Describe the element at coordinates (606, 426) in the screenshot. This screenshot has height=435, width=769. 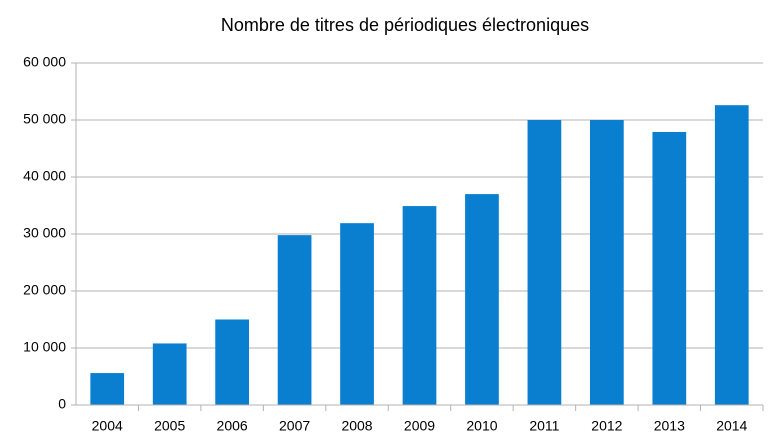
I see `x-tick-label: 2012` at that location.